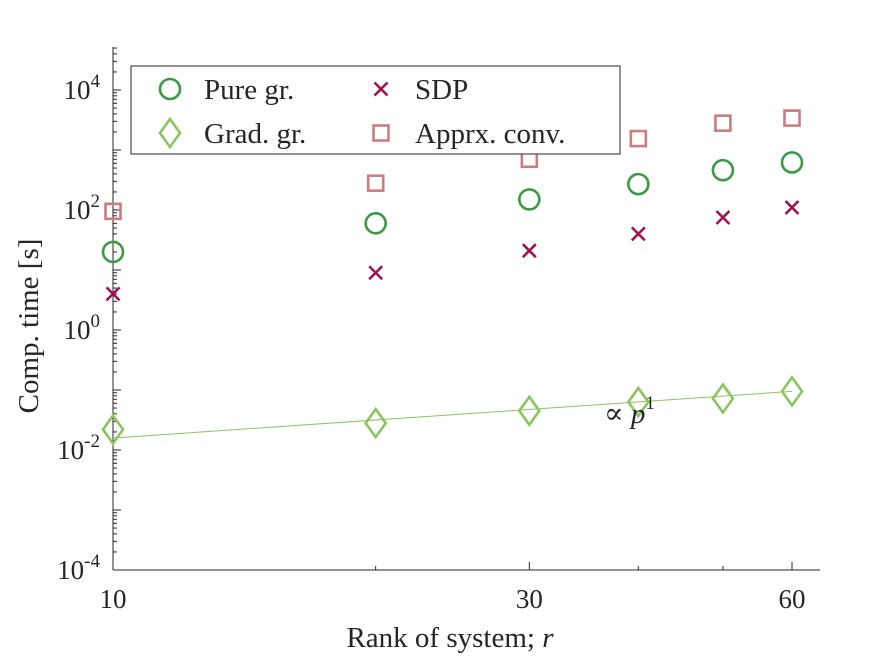 The width and height of the screenshot is (875, 656). What do you see at coordinates (249, 90) in the screenshot?
I see `legend-label-pure-gr: Pure gr.` at bounding box center [249, 90].